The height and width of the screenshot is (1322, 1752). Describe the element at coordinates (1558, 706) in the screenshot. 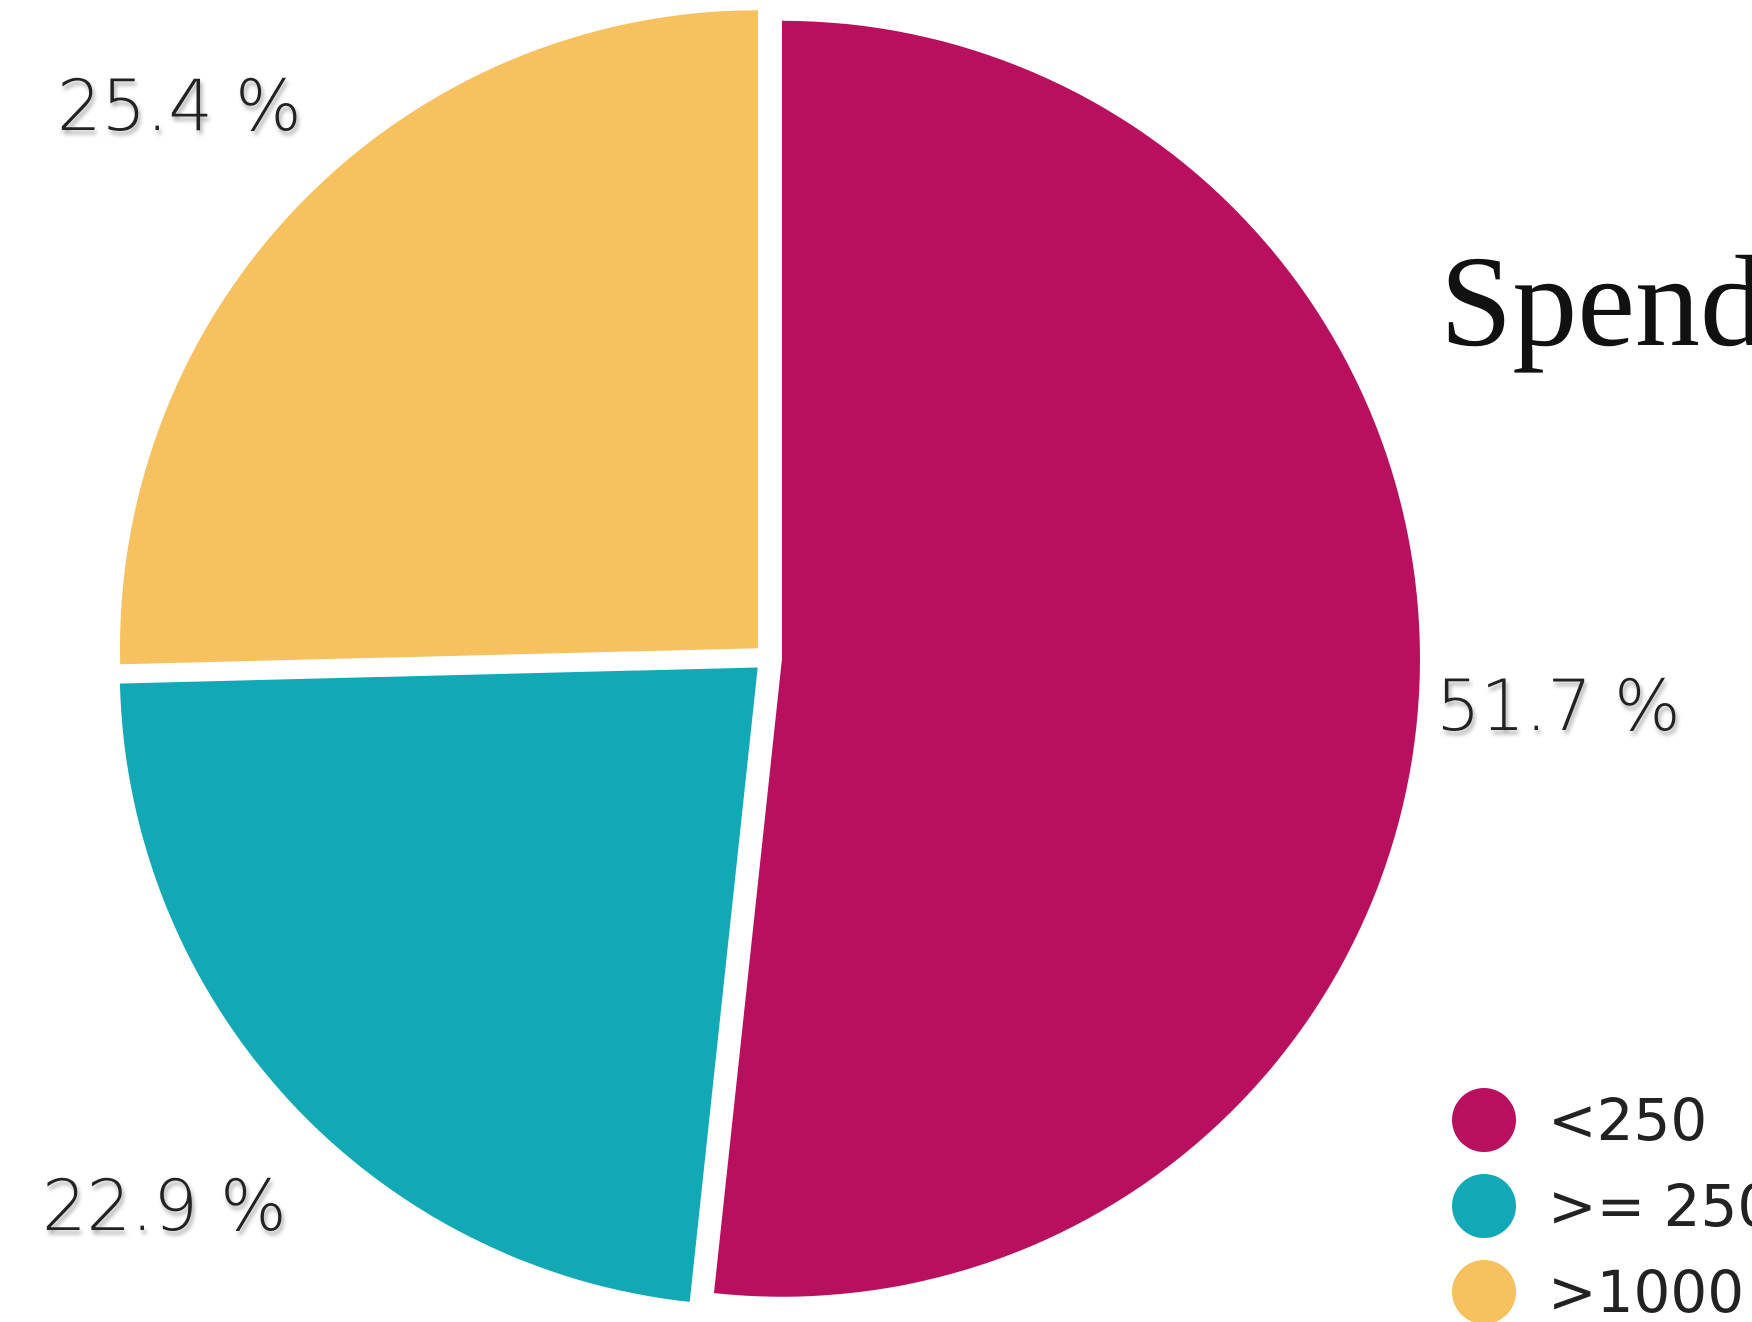

I see `slice-label-lt250: 51.7 %` at that location.